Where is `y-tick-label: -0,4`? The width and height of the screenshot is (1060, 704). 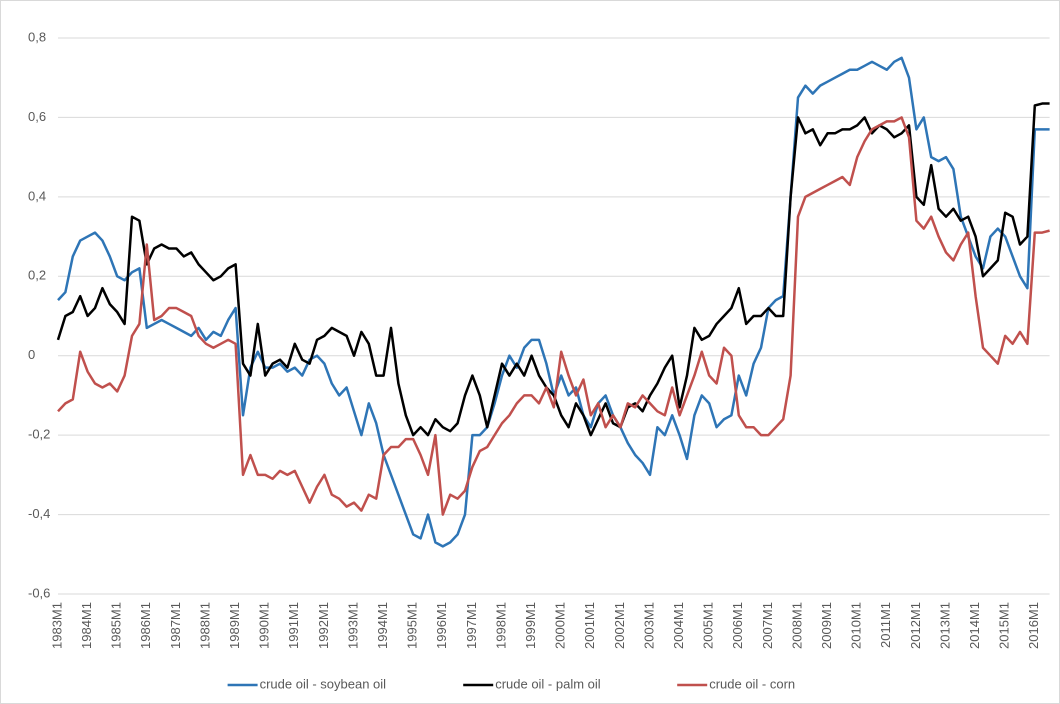 y-tick-label: -0,4 is located at coordinates (39, 513).